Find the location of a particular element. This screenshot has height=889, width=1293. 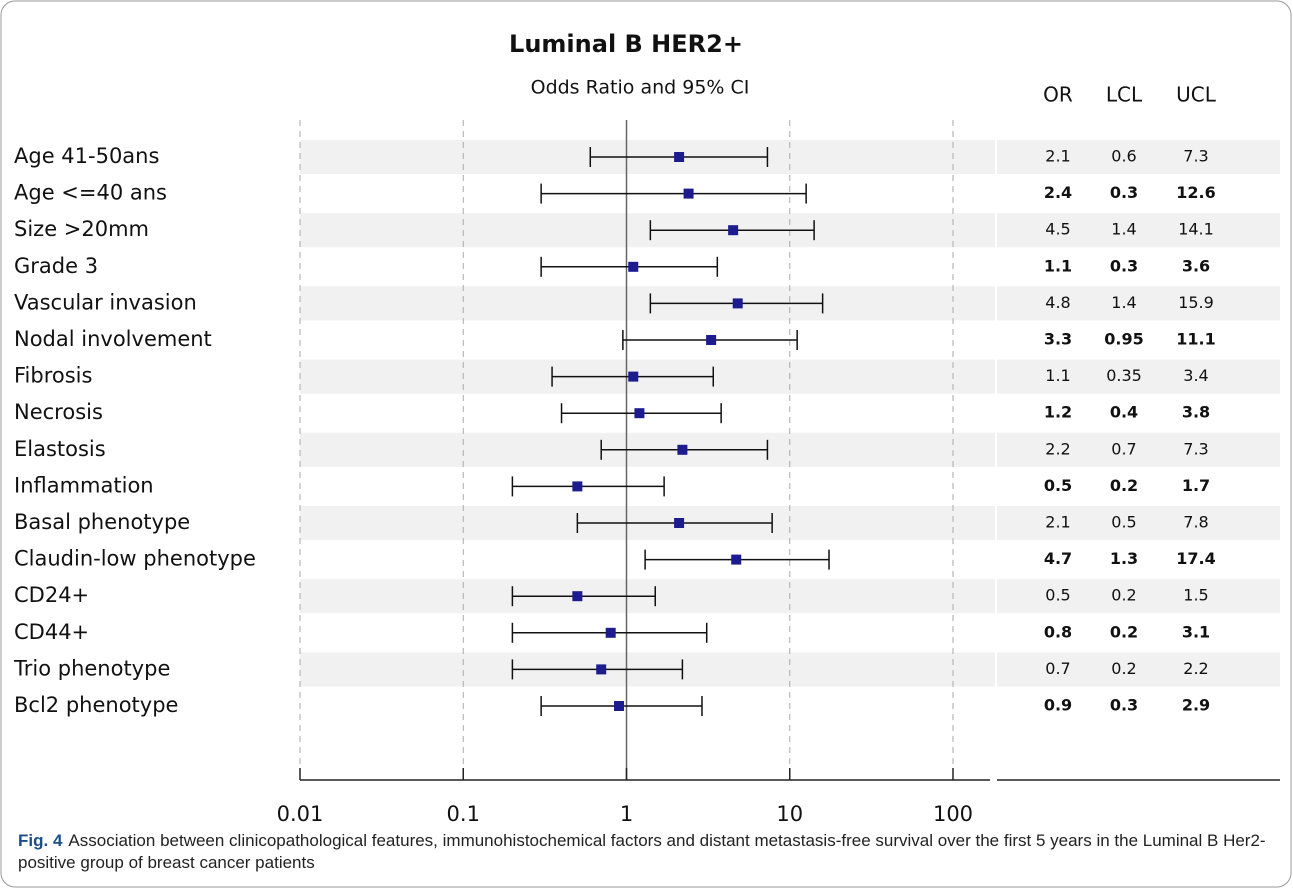

table-cell: 4.5 is located at coordinates (1057, 229).